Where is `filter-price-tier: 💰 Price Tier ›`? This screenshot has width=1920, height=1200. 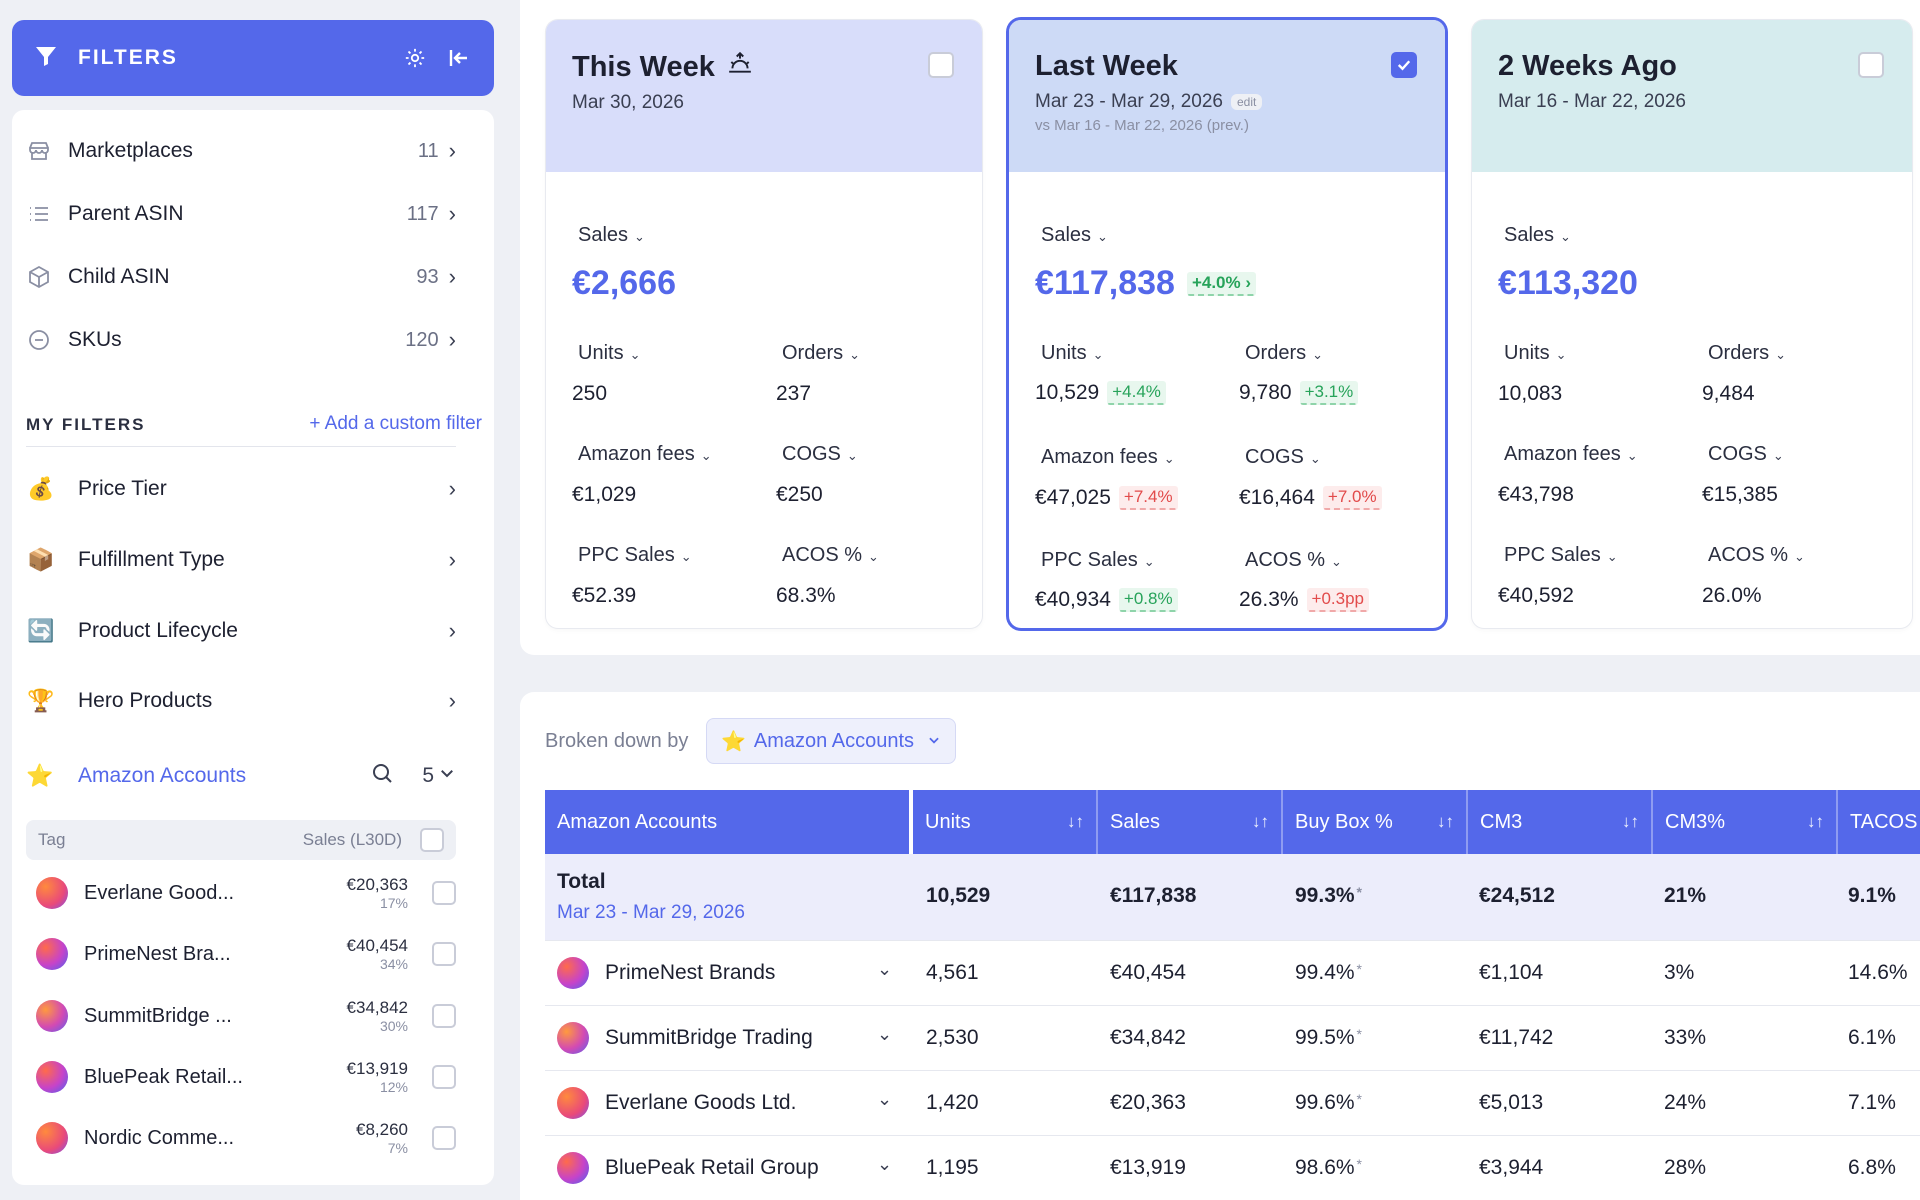 filter-price-tier: 💰 Price Tier › is located at coordinates (241, 489).